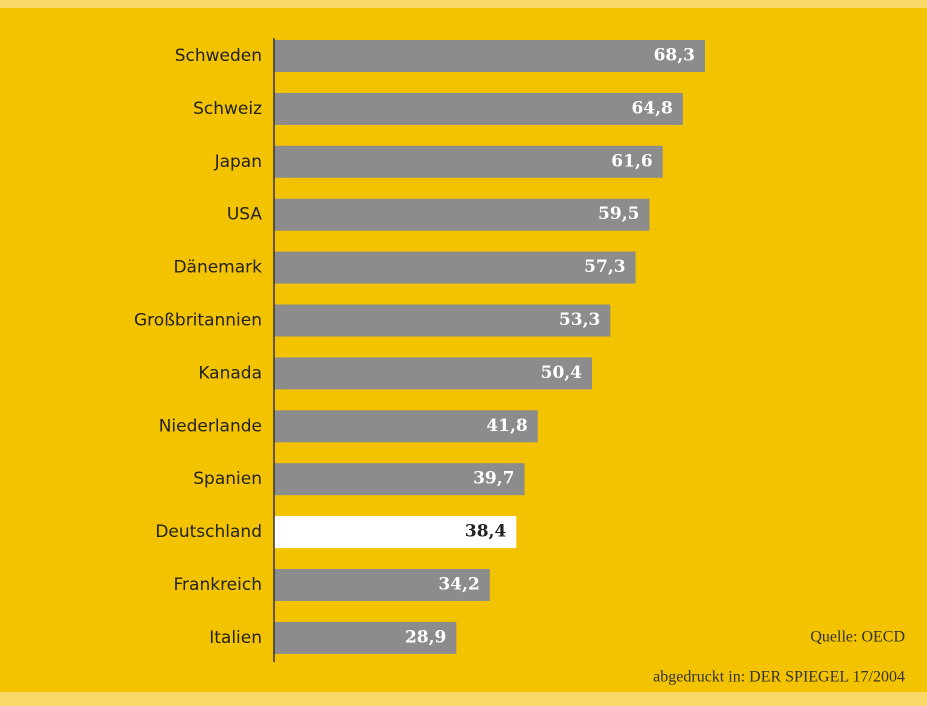 Image resolution: width=927 pixels, height=706 pixels. I want to click on value-label: 41,8, so click(506, 426).